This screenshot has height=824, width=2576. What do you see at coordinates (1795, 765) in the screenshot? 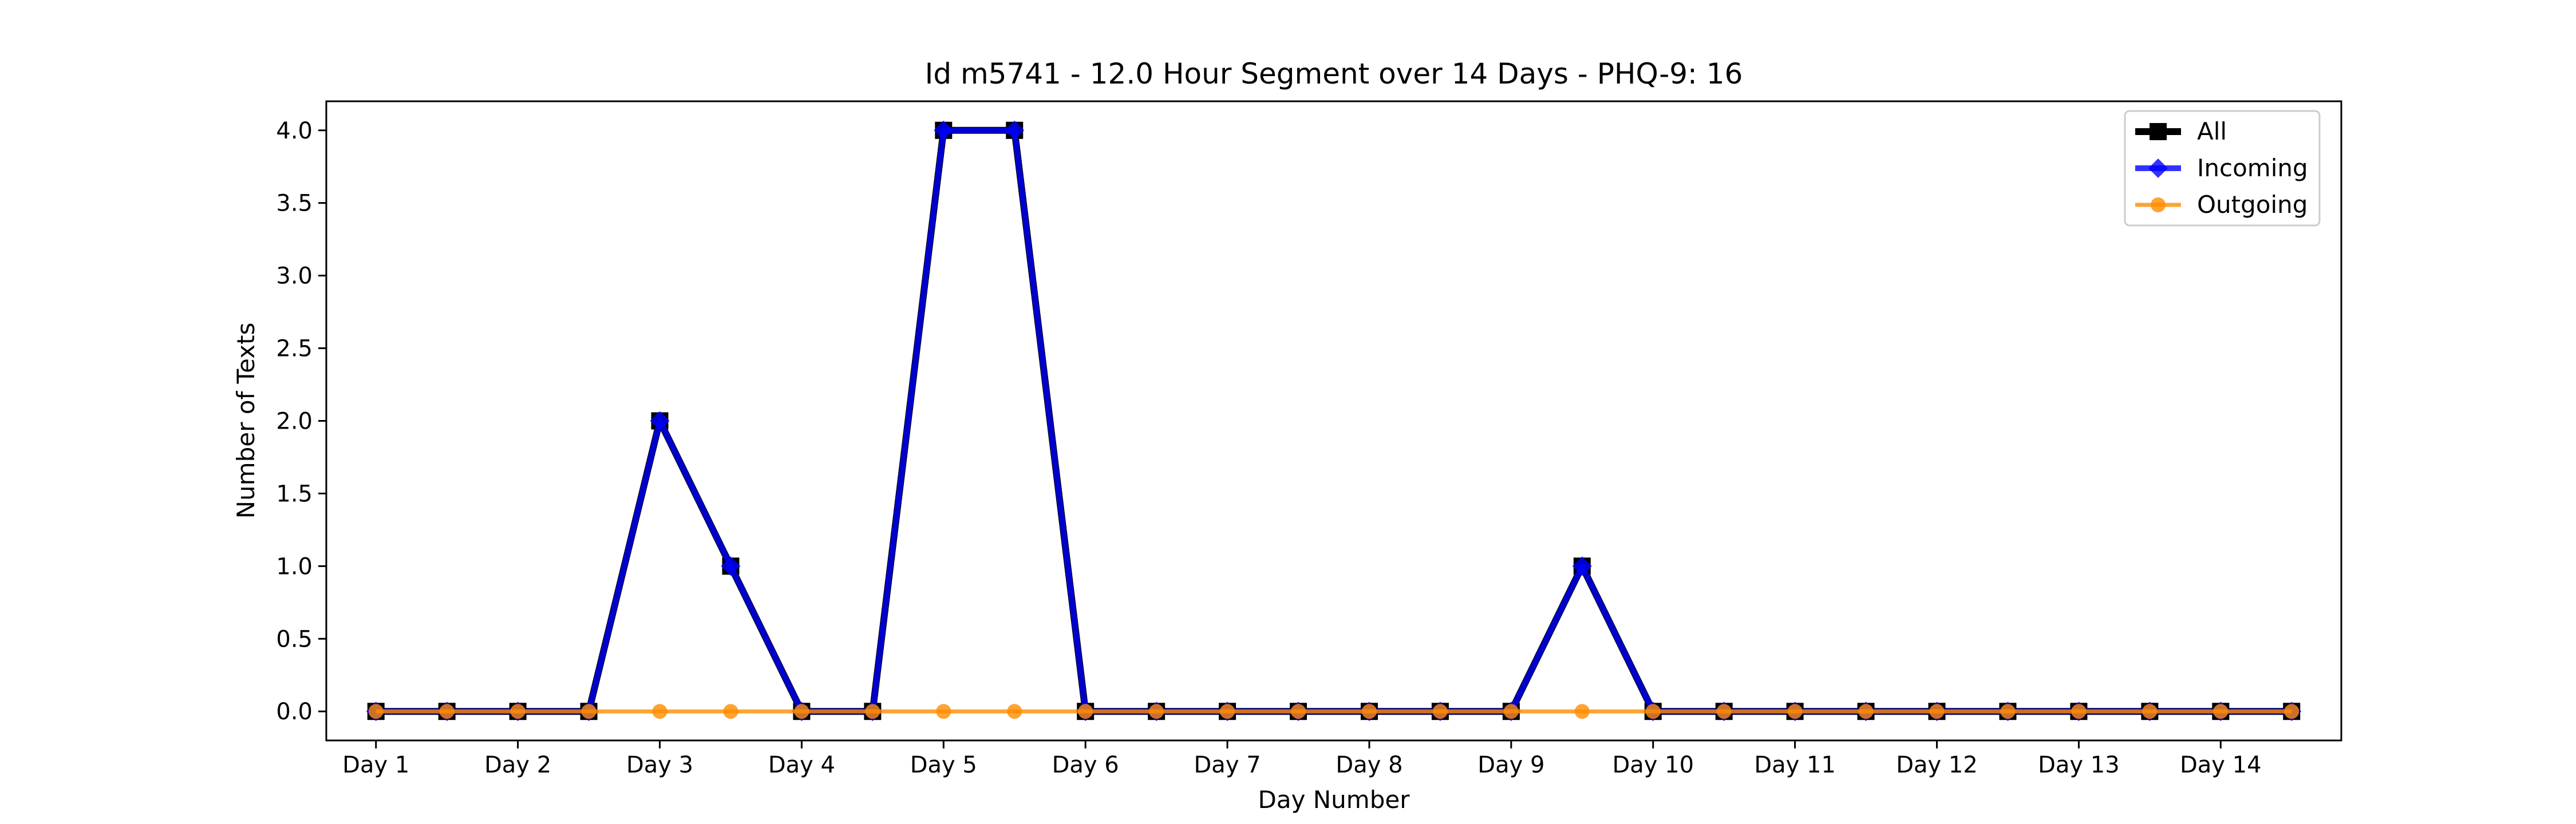
I see `x-tick-label: Day 11` at bounding box center [1795, 765].